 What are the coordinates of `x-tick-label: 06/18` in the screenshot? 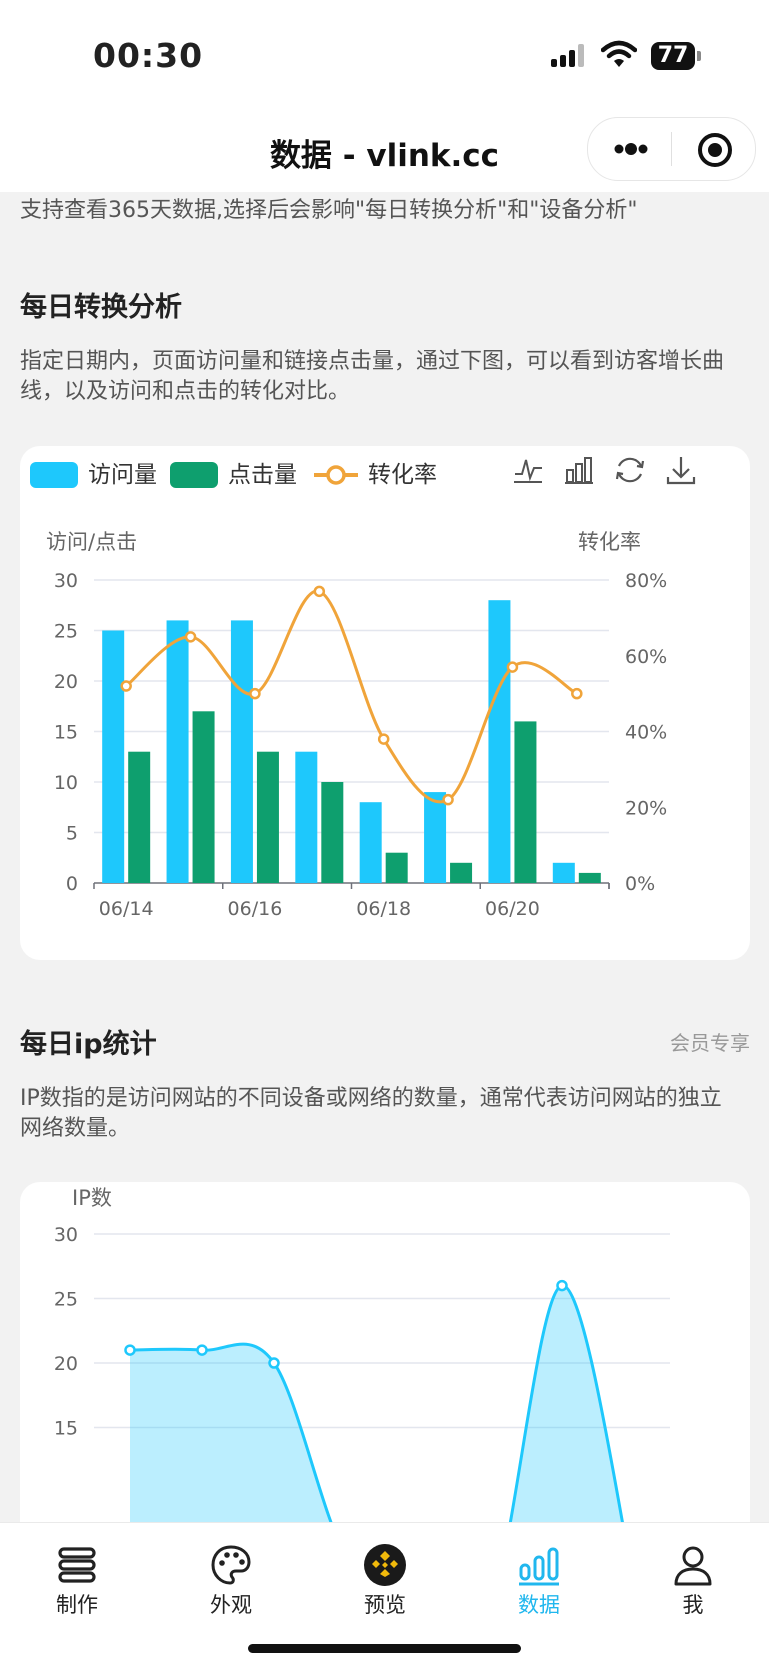 It's located at (383, 909).